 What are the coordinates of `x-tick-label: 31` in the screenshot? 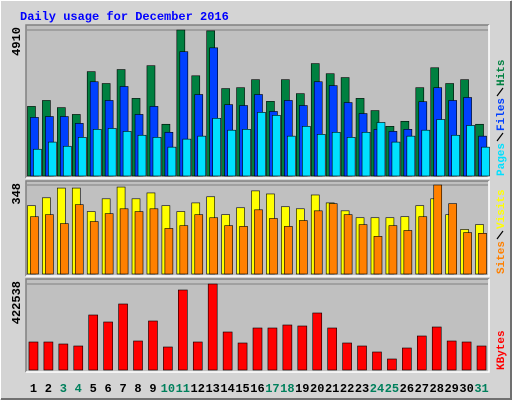 It's located at (481, 389).